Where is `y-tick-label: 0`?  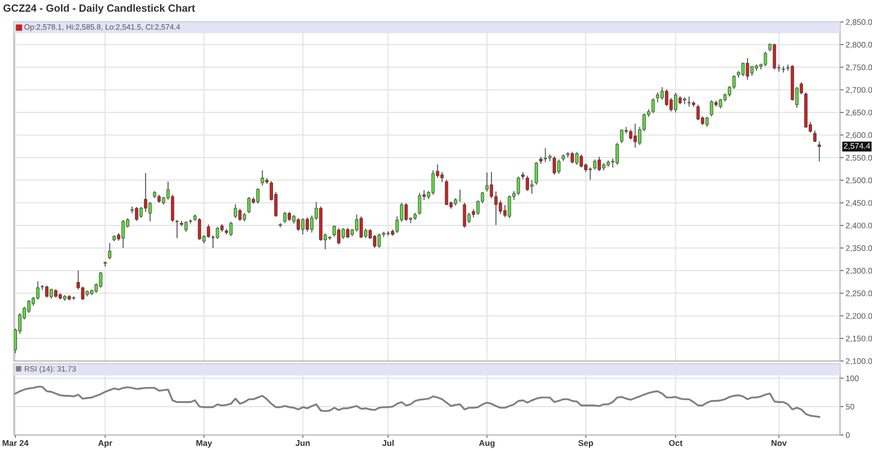 y-tick-label: 0 is located at coordinates (848, 435).